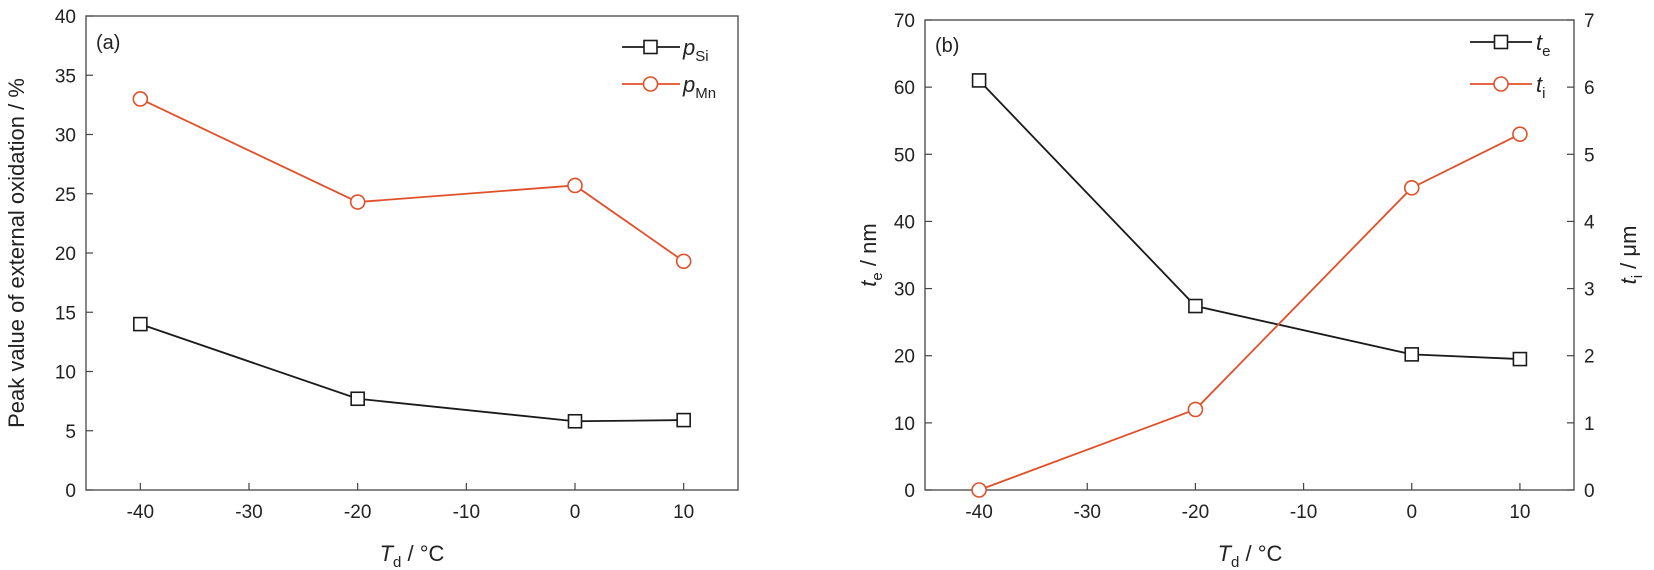 Image resolution: width=1654 pixels, height=570 pixels. I want to click on legend: te ti, so click(1510, 66).